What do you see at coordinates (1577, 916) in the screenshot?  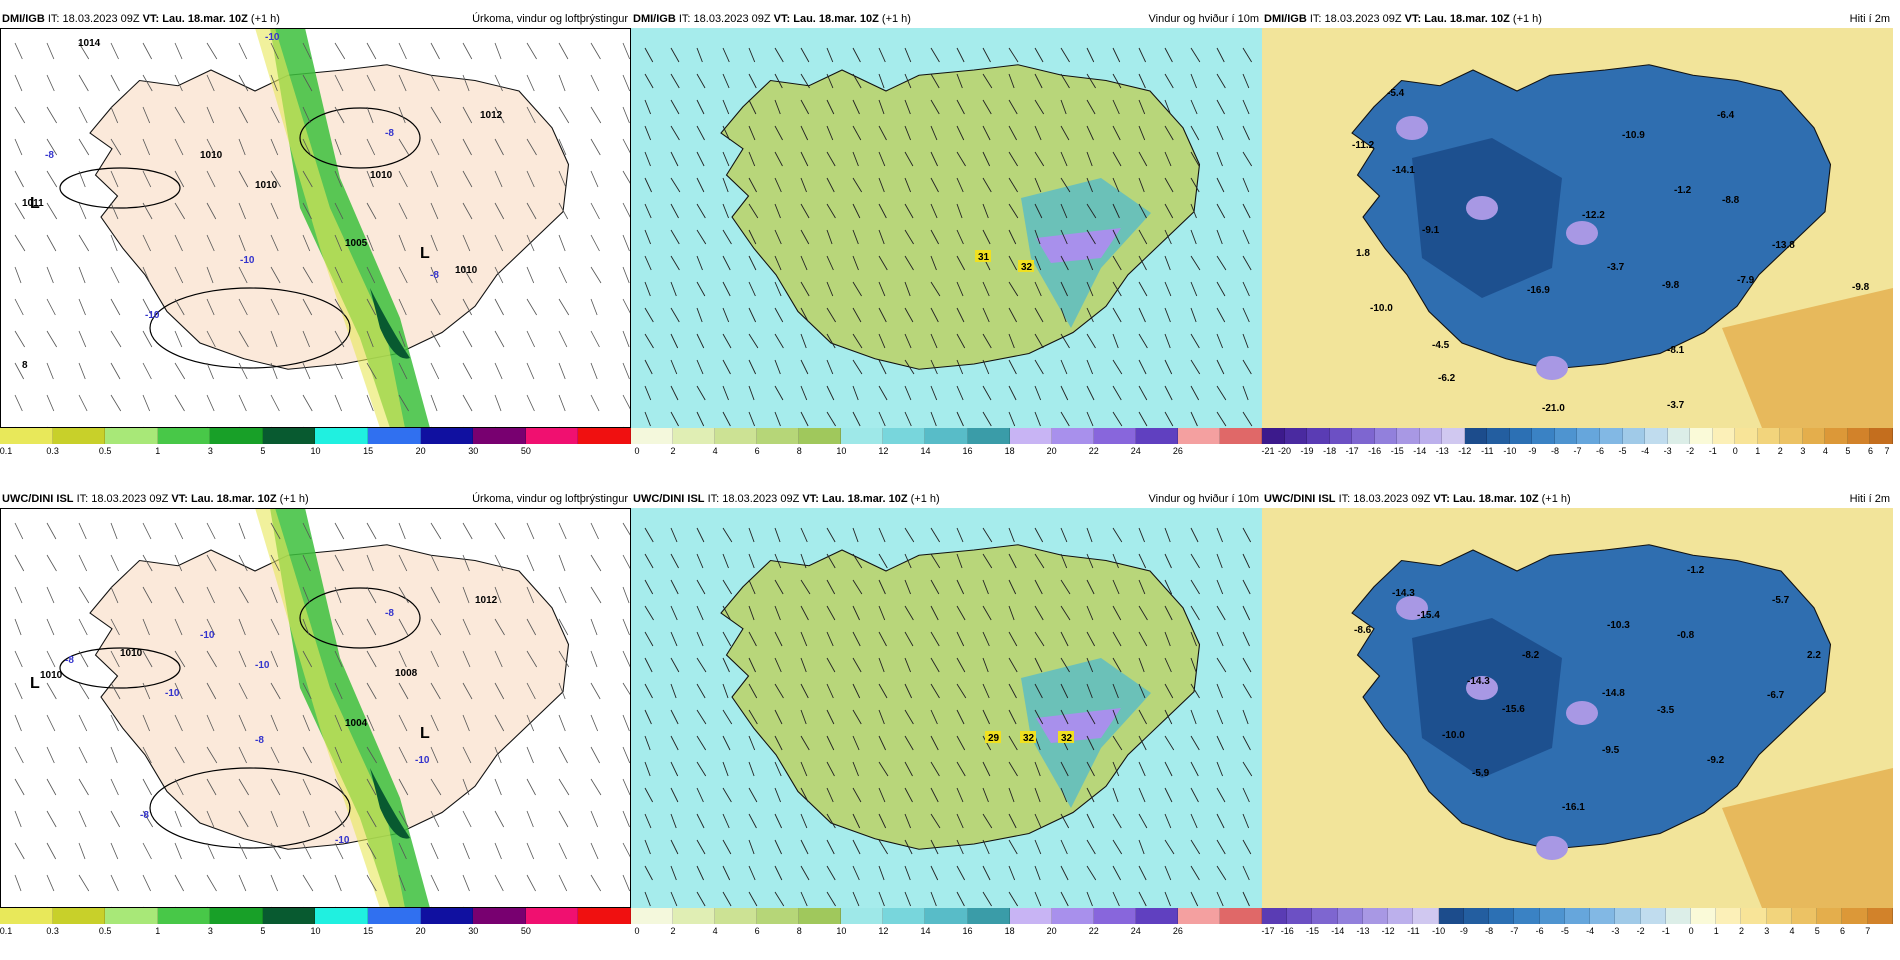 I see `colorbar-swatches` at bounding box center [1577, 916].